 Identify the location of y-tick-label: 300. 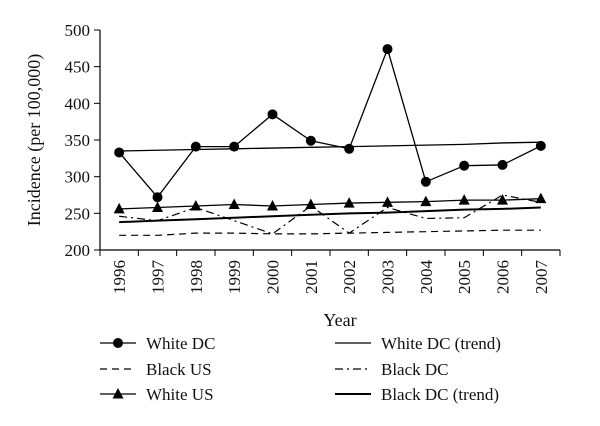
(78, 177).